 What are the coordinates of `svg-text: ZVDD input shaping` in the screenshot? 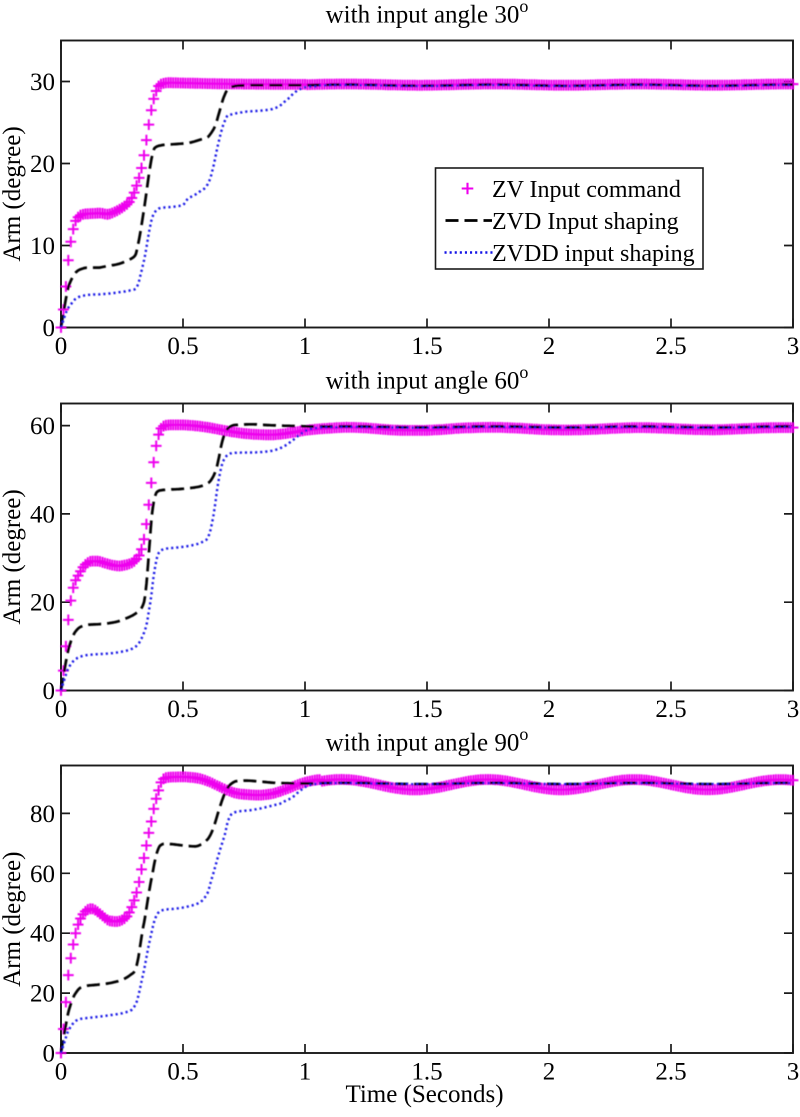 It's located at (593, 254).